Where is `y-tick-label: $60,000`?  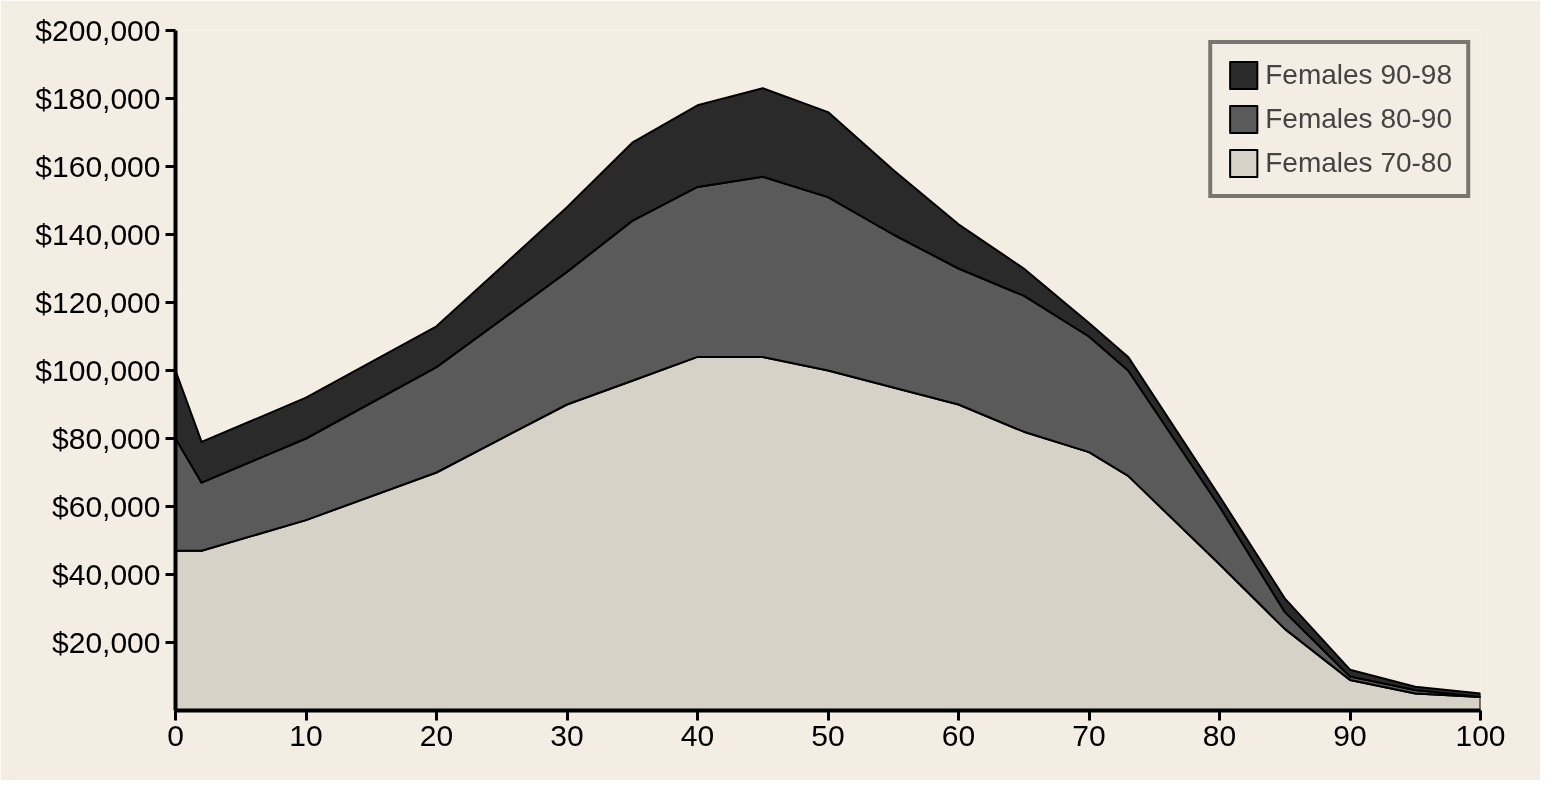
y-tick-label: $60,000 is located at coordinates (106, 506).